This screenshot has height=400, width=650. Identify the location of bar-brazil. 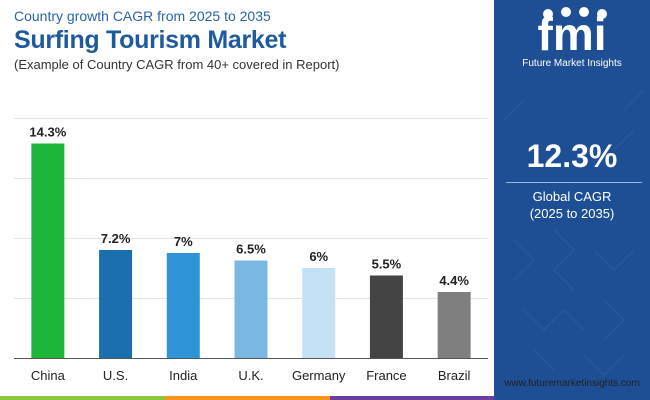
(454, 325).